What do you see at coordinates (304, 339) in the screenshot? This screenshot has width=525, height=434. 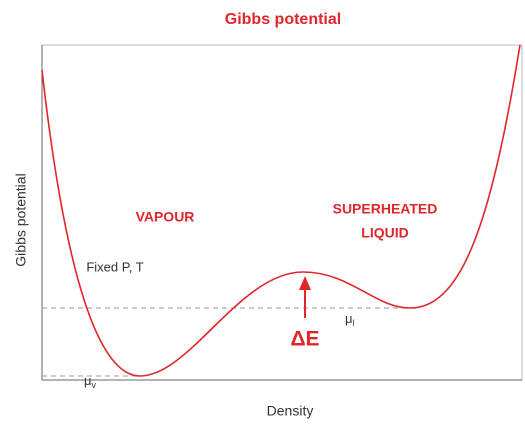 I see `barrier-label: ΔE` at bounding box center [304, 339].